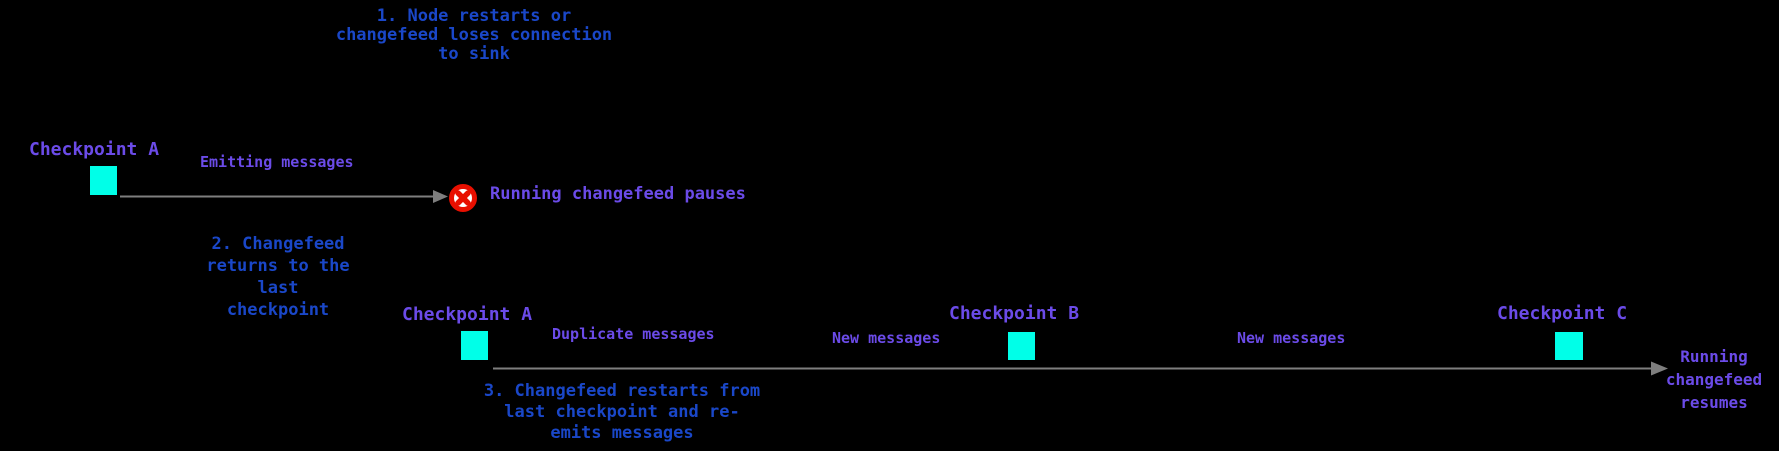 Image resolution: width=1779 pixels, height=451 pixels. What do you see at coordinates (1714, 379) in the screenshot?
I see `running-changefeed-resumes-label: Running changefeed resumes` at bounding box center [1714, 379].